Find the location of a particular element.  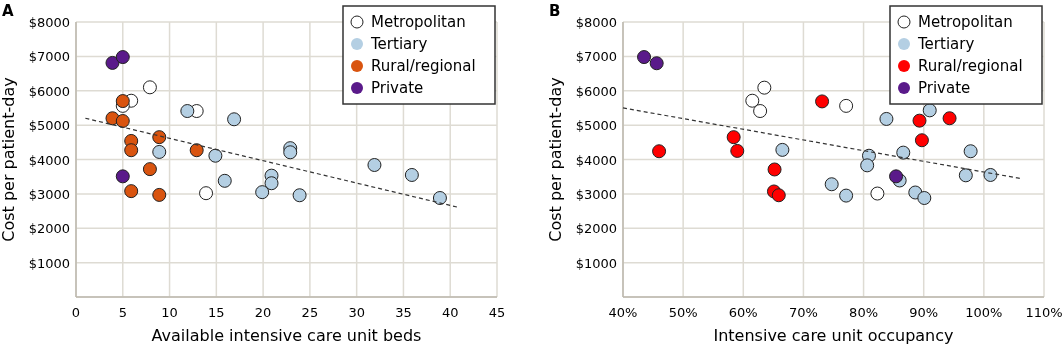

x-tick-label: 15 is located at coordinates (216, 312).